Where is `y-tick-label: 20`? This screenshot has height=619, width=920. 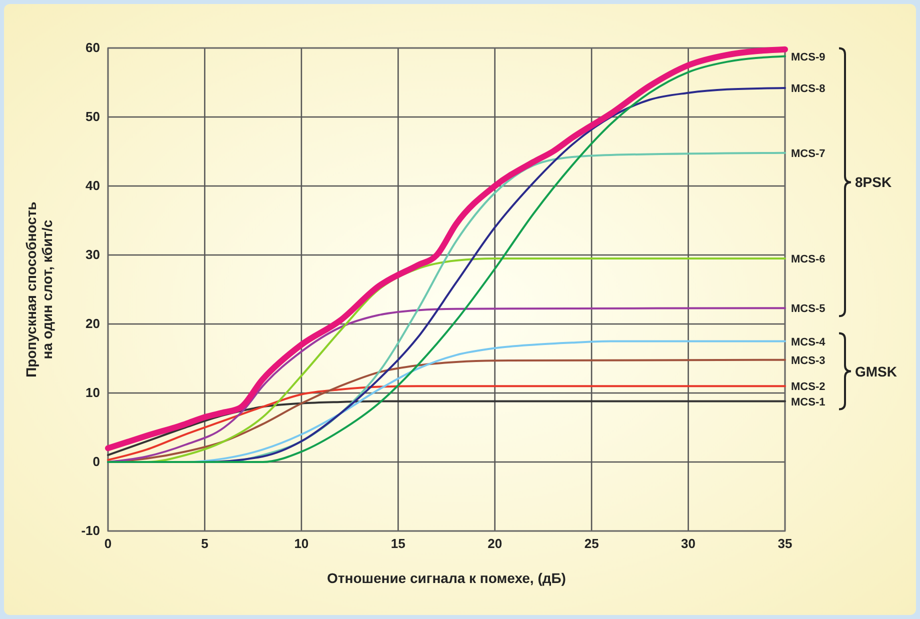 y-tick-label: 20 is located at coordinates (93, 324).